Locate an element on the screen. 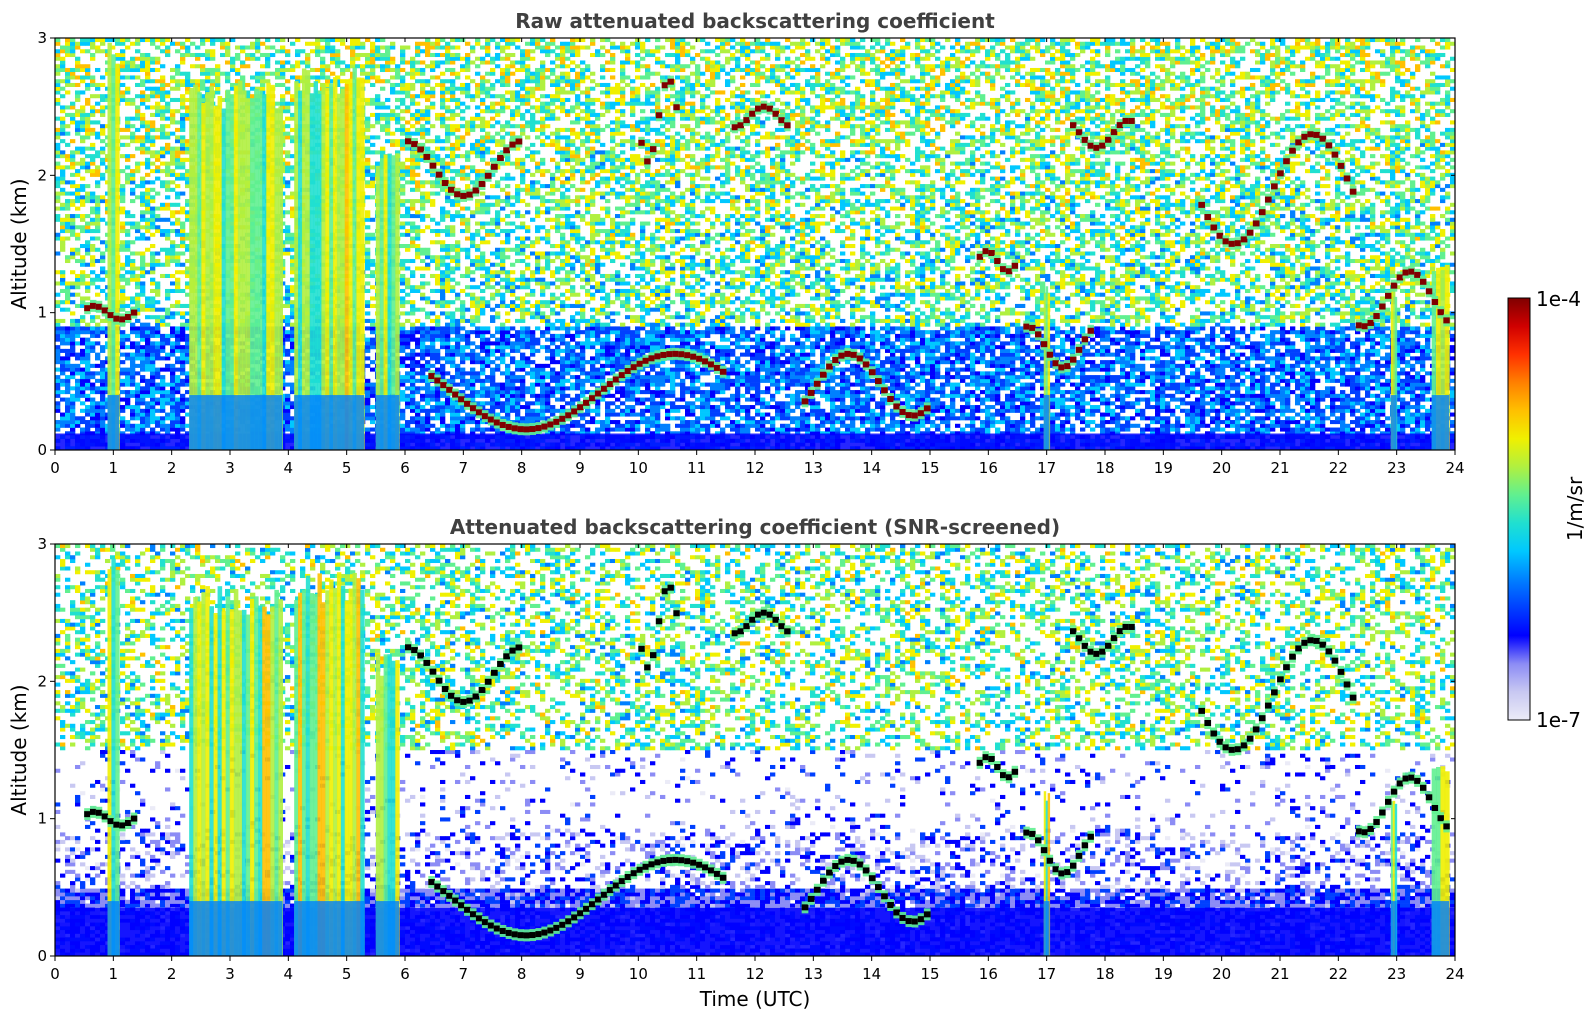  x-axis-label: Time (UTC) is located at coordinates (755, 999).